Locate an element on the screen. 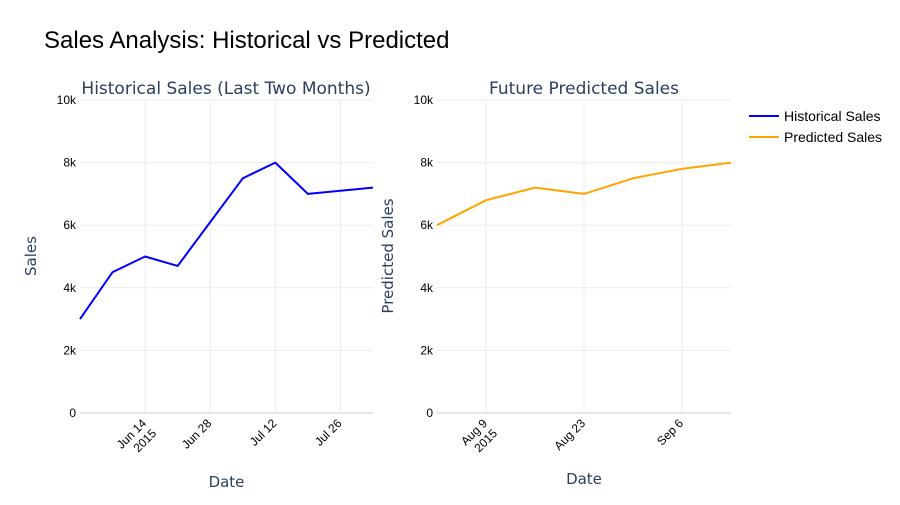  x-tick-label: Aug 23 is located at coordinates (569, 434).